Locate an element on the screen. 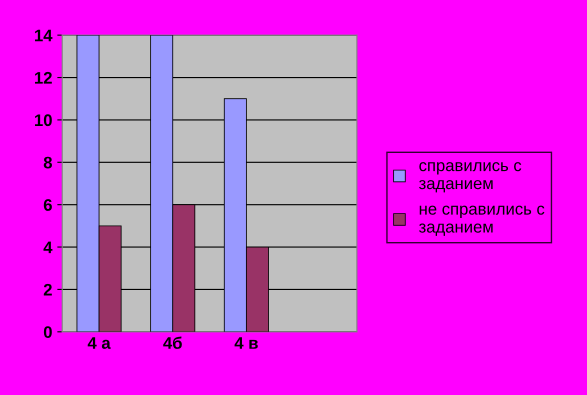  y-tick-label: 0 is located at coordinates (48, 332).